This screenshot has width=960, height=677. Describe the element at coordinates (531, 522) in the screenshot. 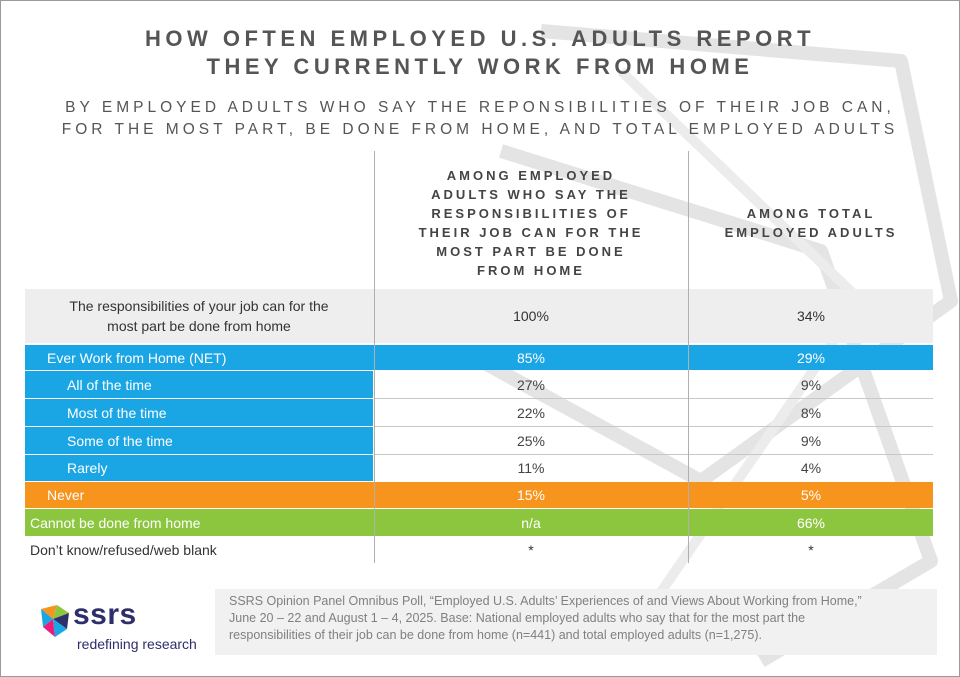

I see `cell-wfh-capable: n/a` at that location.